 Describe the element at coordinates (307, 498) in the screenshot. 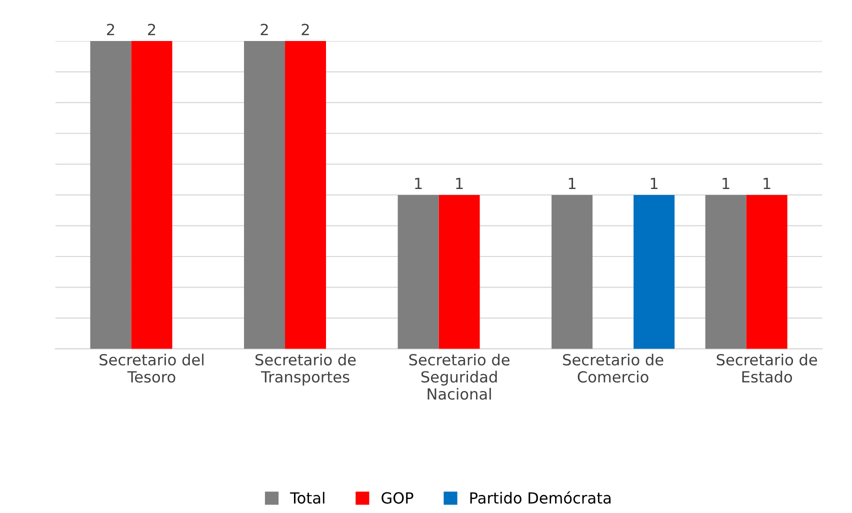

I see `legend-label: Total` at that location.